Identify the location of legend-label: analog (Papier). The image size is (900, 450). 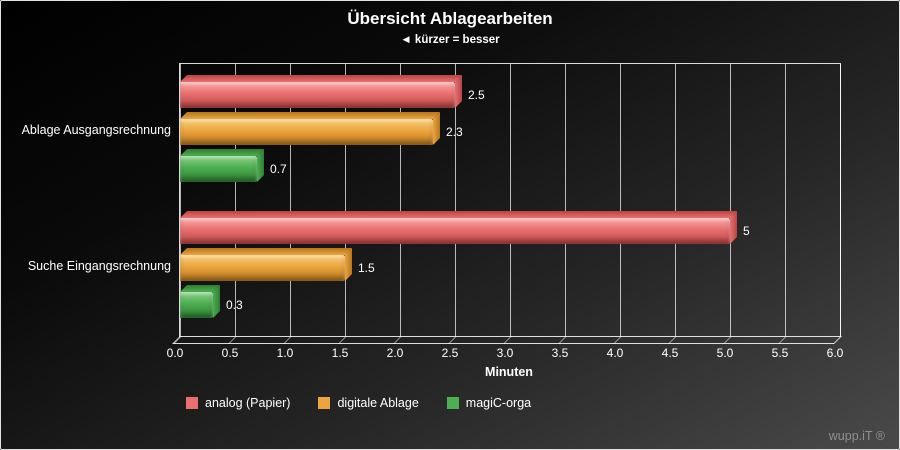
(248, 403).